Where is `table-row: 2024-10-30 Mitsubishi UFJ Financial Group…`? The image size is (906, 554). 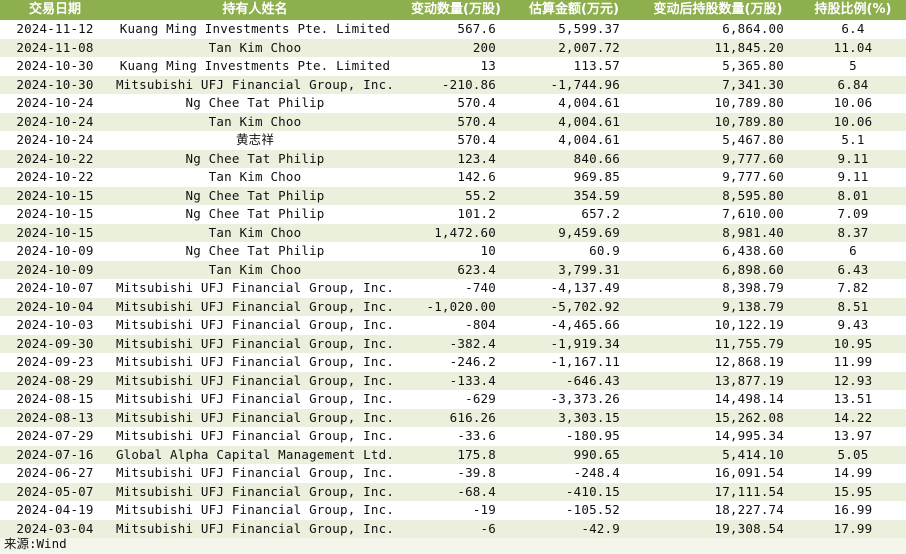 table-row: 2024-10-30 Mitsubishi UFJ Financial Group… is located at coordinates (453, 84).